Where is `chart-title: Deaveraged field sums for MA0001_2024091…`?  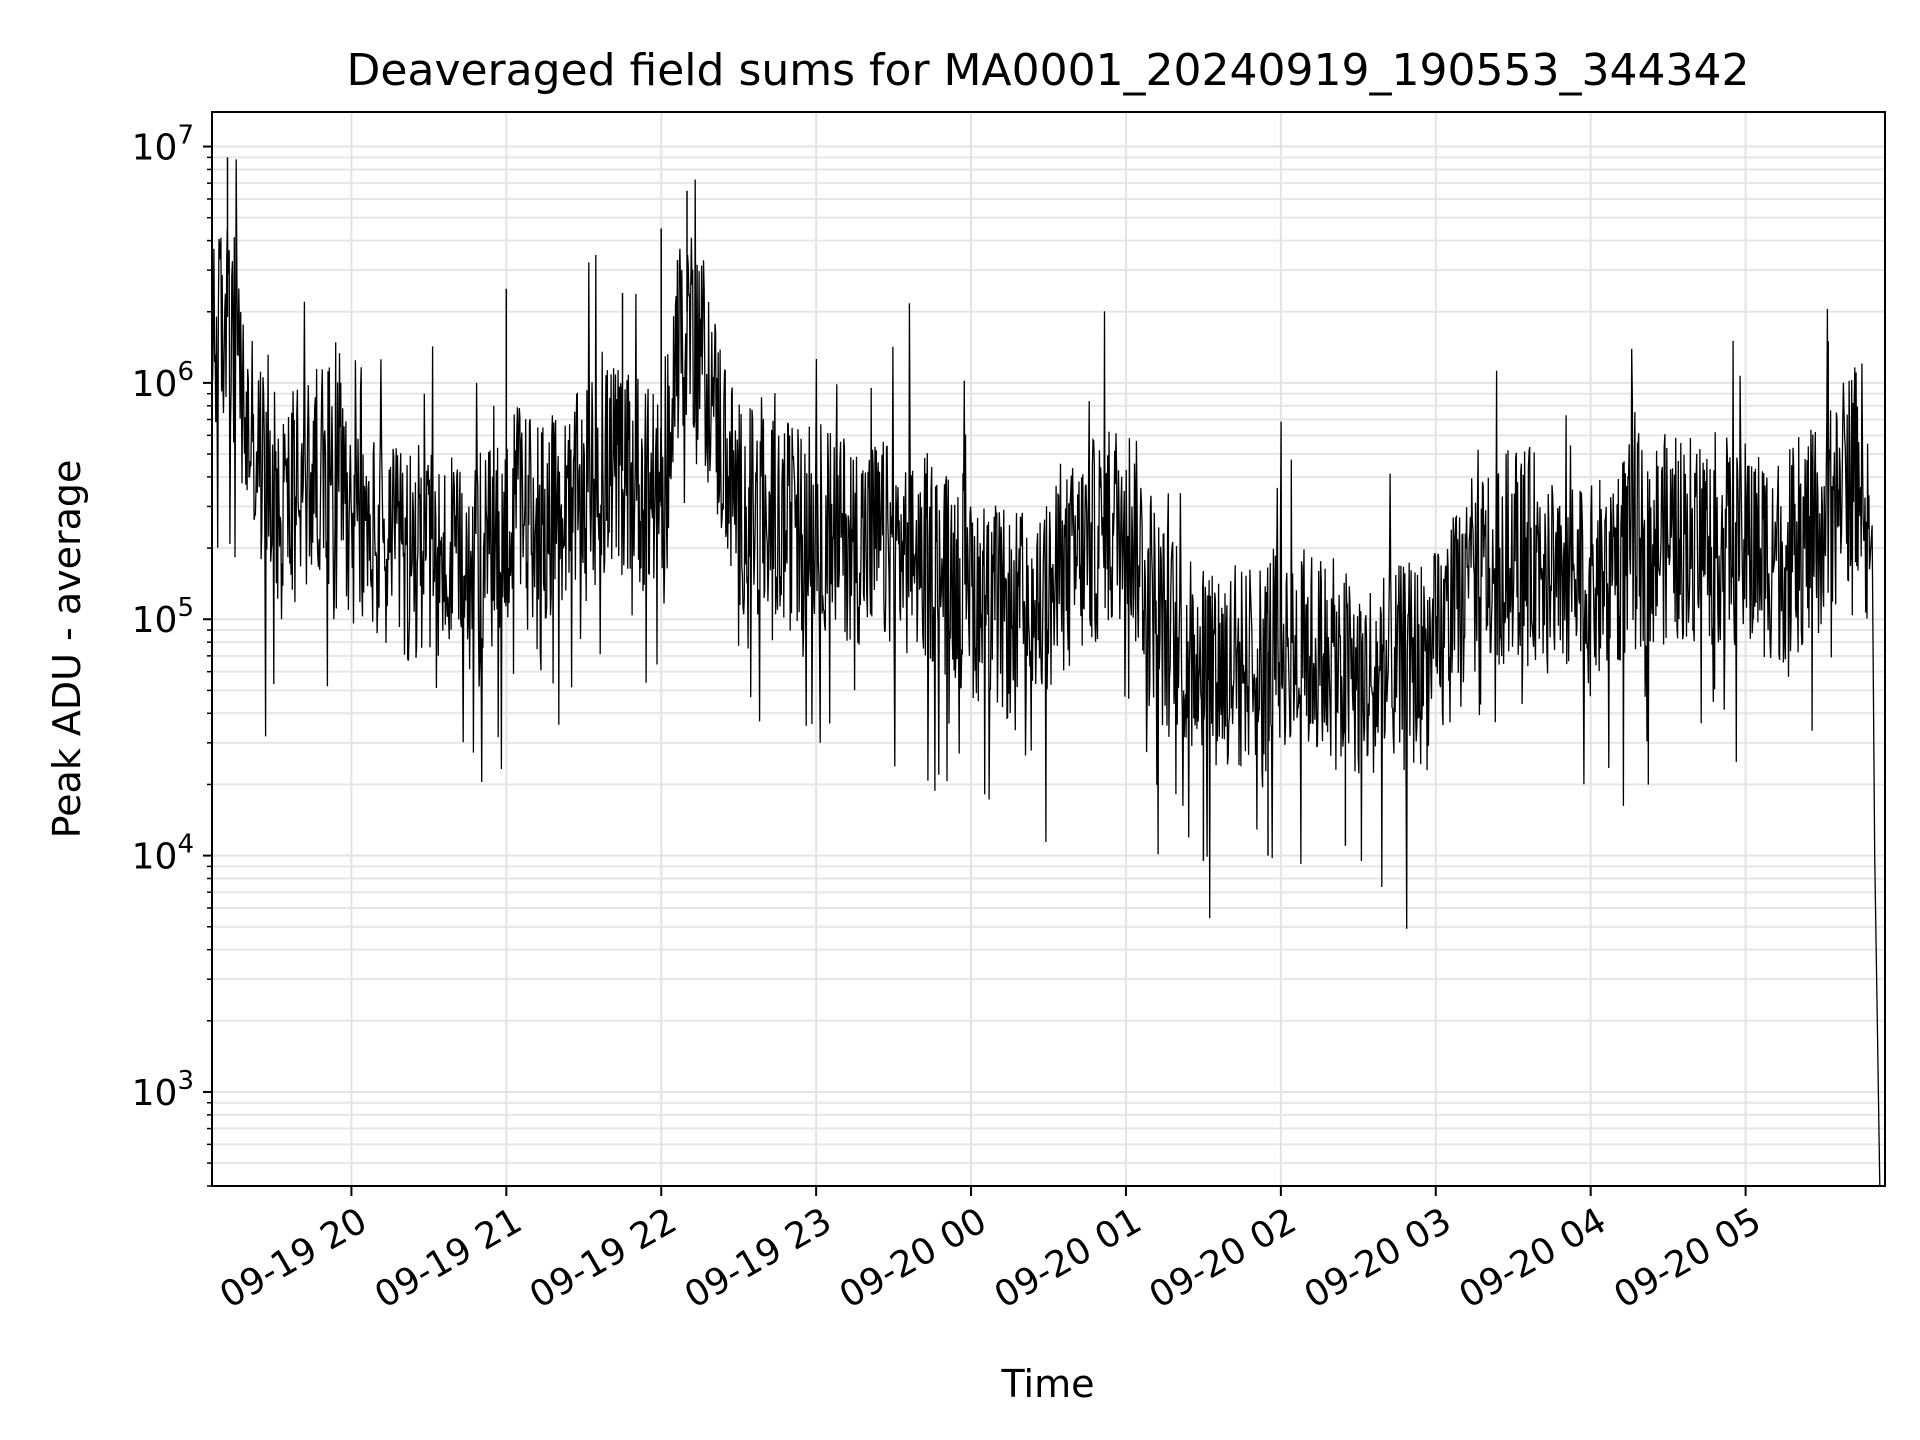 chart-title: Deaveraged field sums for MA0001_2024091… is located at coordinates (1048, 70).